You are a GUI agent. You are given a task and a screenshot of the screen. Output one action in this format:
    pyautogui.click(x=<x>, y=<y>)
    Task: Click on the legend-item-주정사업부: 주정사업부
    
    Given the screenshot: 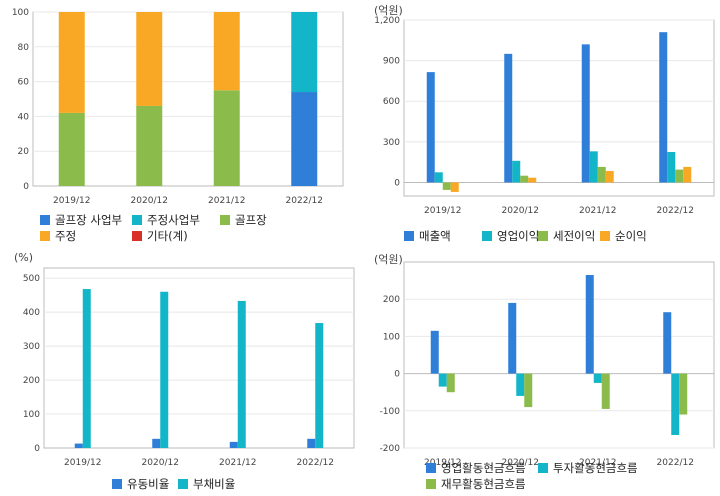 What is the action you would take?
    pyautogui.click(x=166, y=220)
    